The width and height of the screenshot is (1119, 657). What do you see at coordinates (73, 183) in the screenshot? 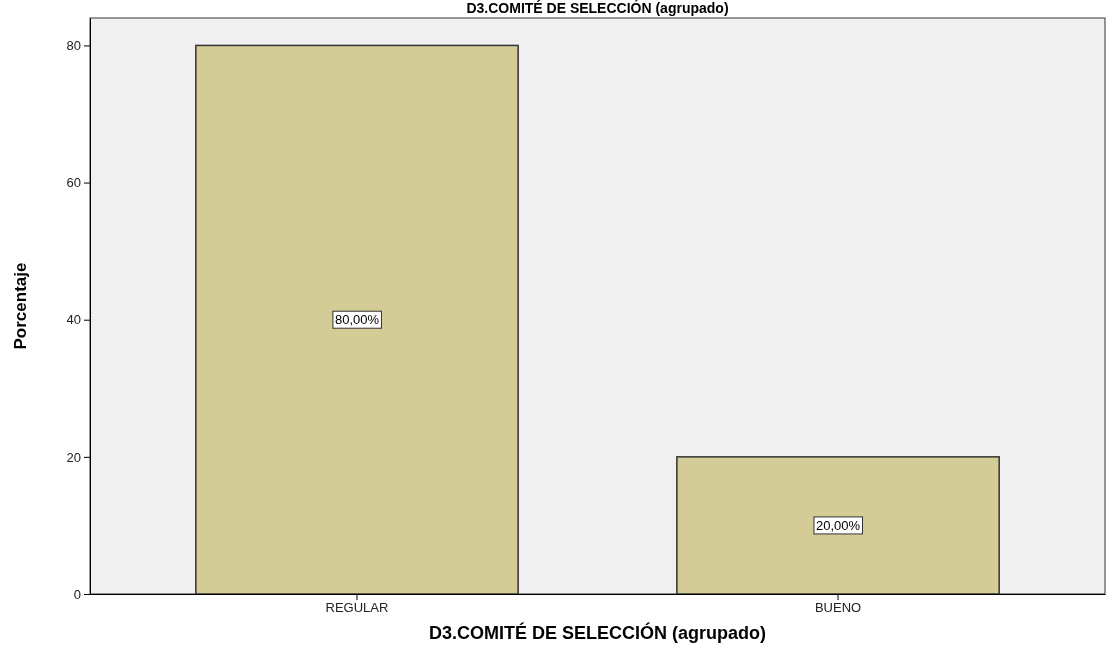
I see `y-tick-label: 60` at bounding box center [73, 183].